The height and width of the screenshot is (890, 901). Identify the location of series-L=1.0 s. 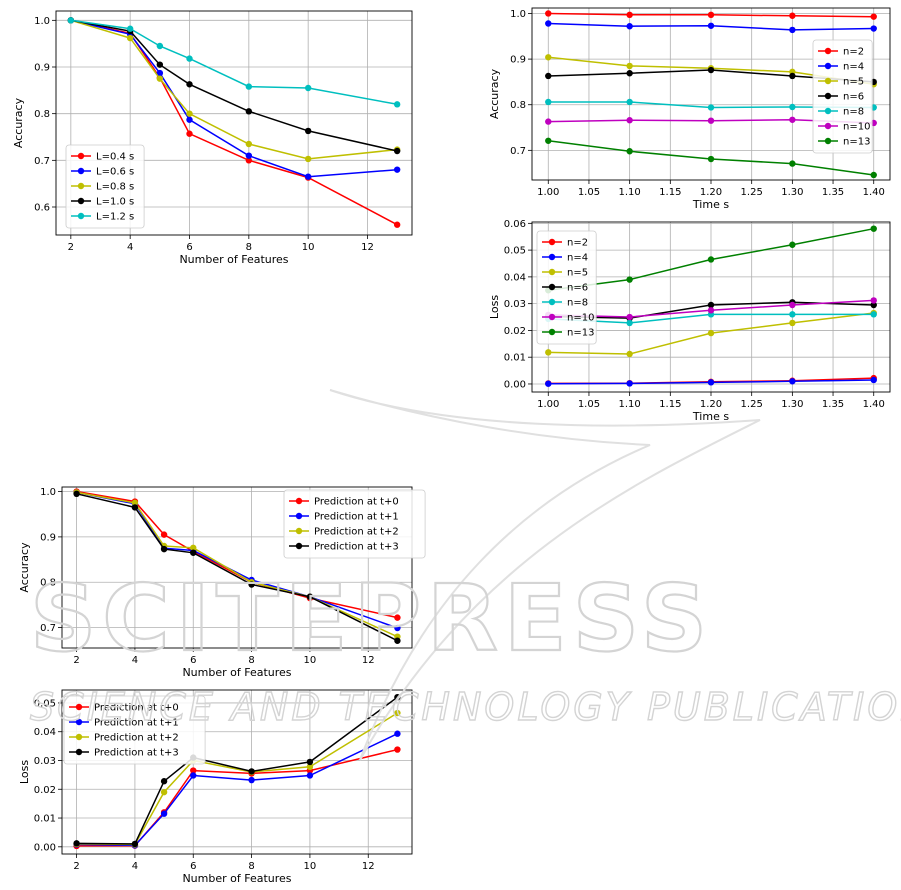
(234, 86).